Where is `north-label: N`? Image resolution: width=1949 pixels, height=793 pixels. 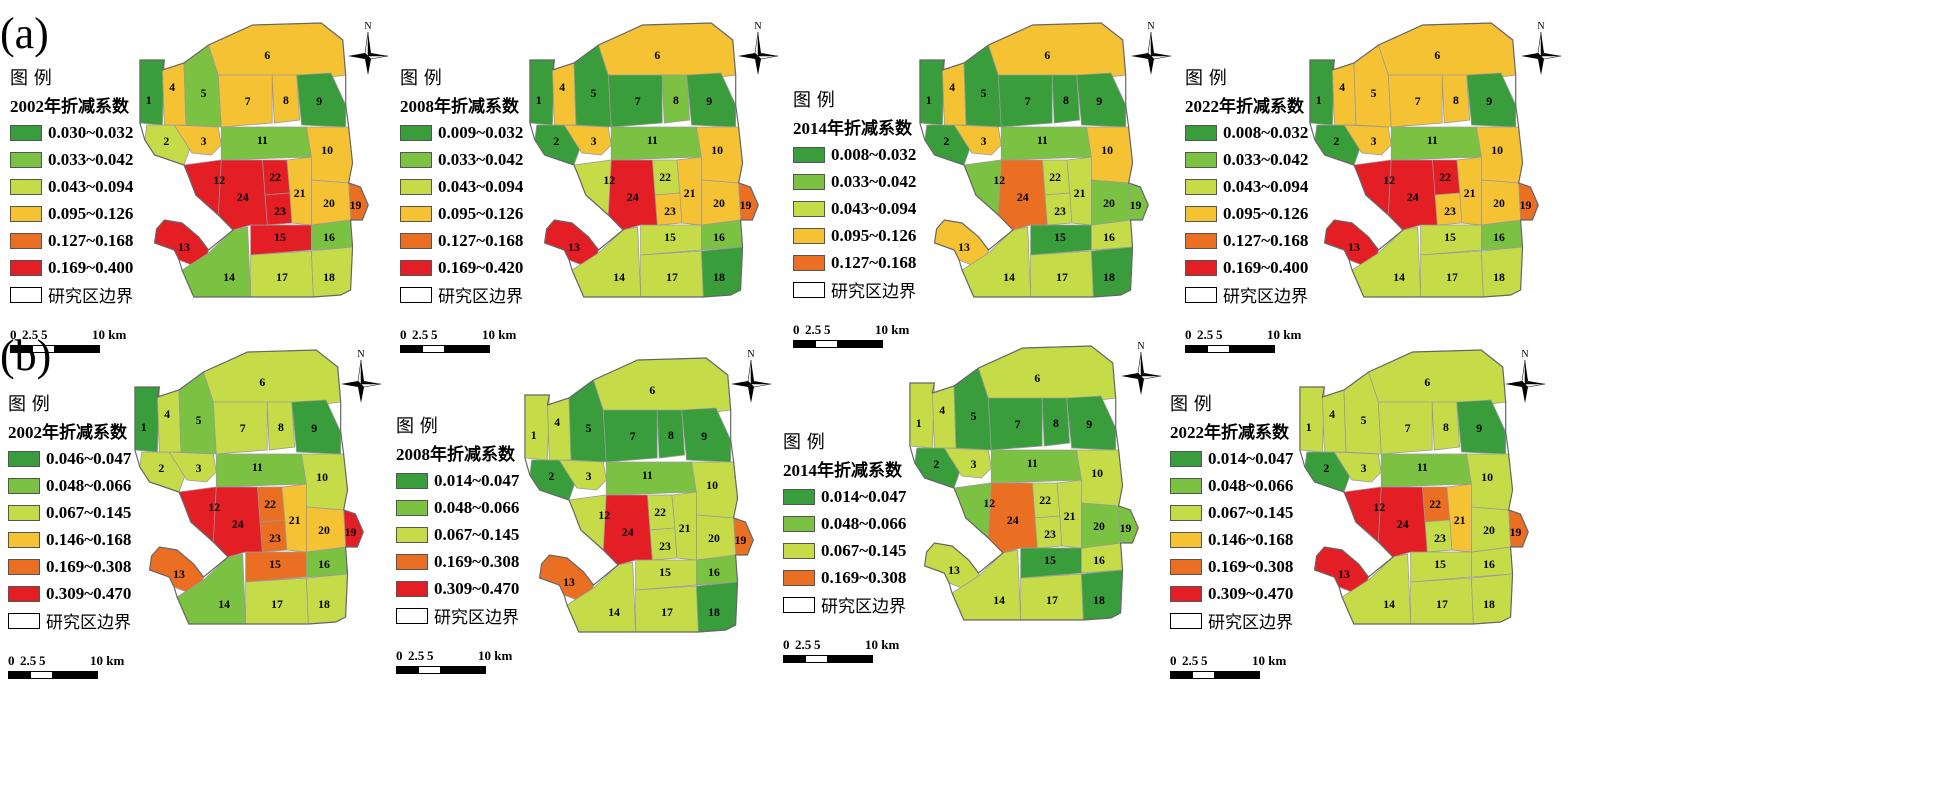
north-label: N is located at coordinates (1150, 26).